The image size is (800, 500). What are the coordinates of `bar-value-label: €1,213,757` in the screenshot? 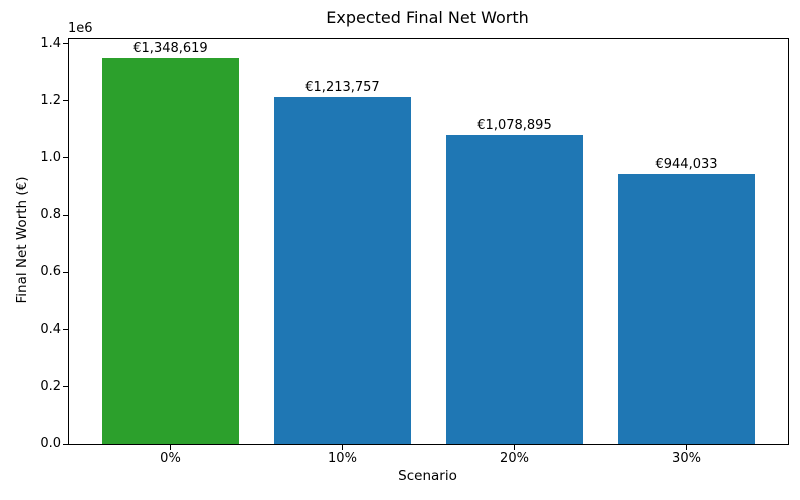 It's located at (342, 87).